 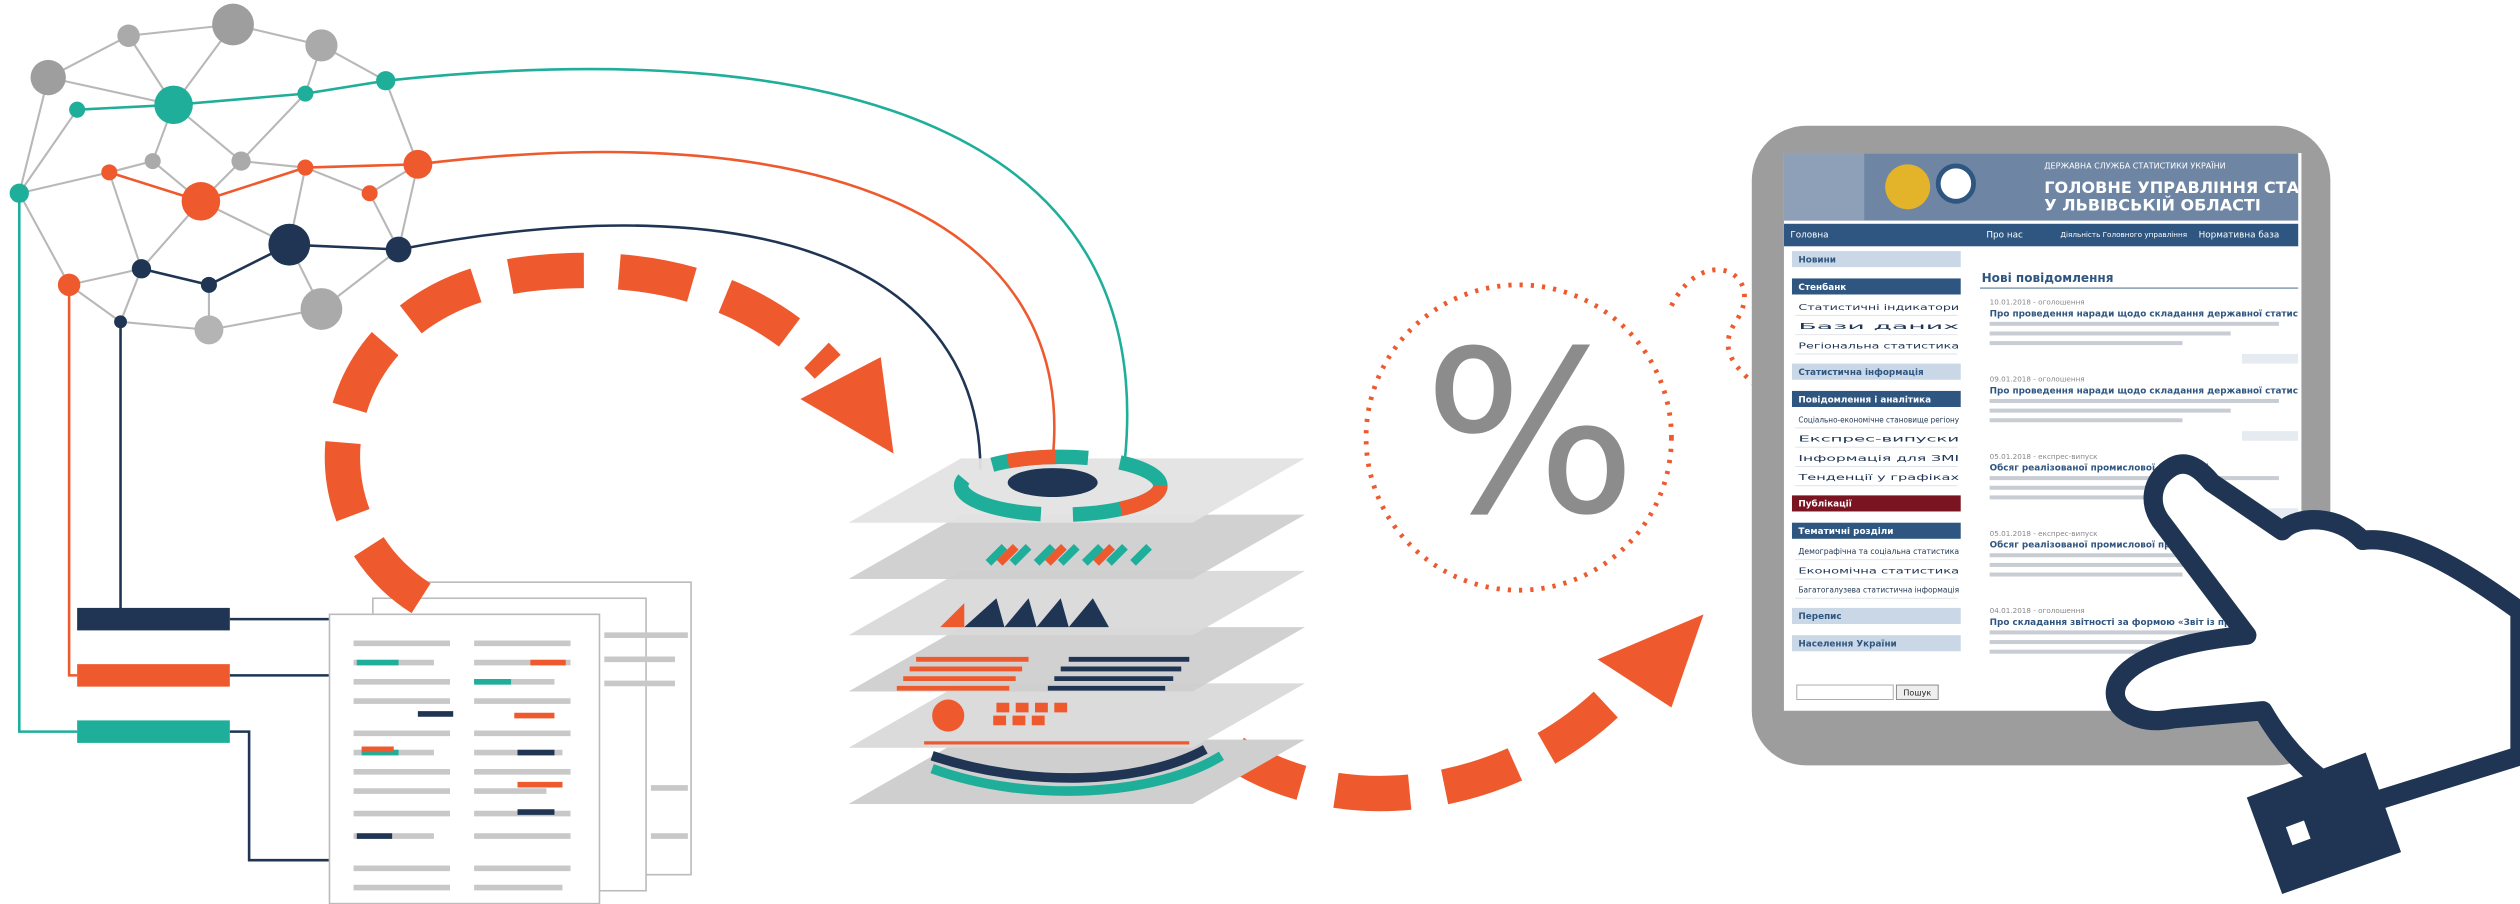 I want to click on arrow-heads, so click(x=1252, y=532).